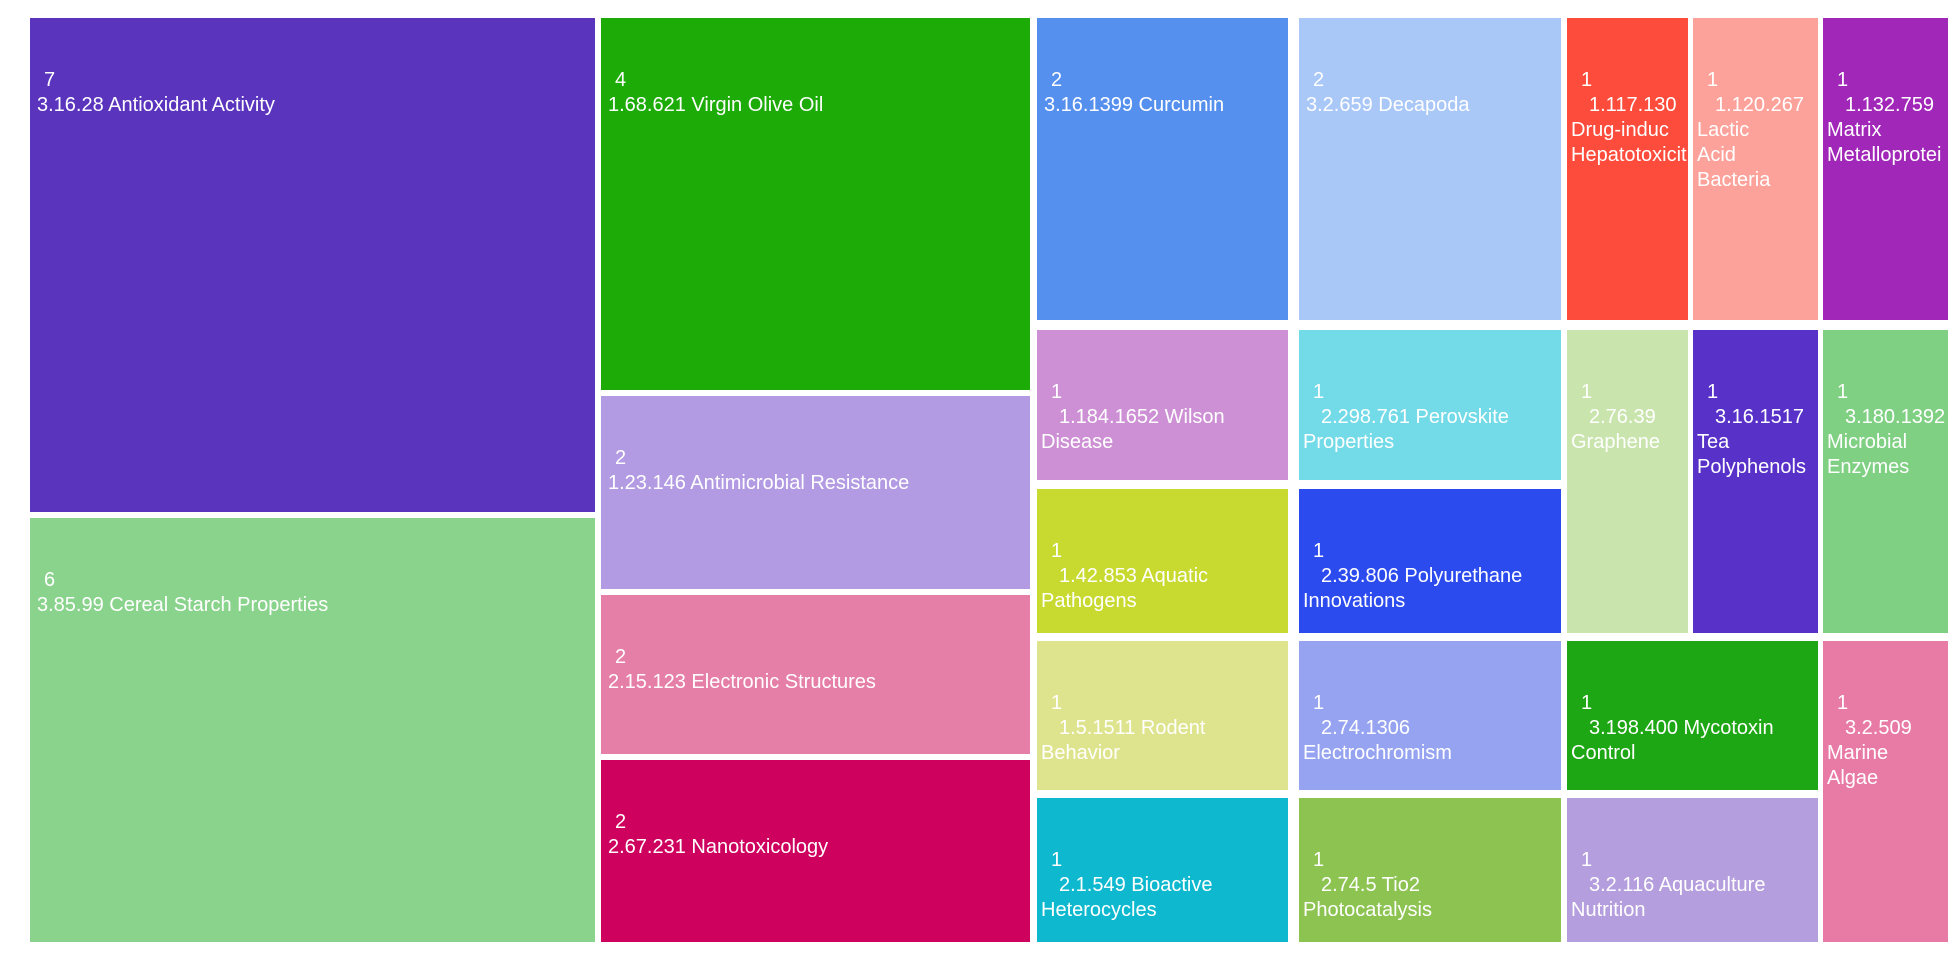  What do you see at coordinates (1629, 130) in the screenshot?
I see `tile-label: 1.117.130 Drug-induc Hepatotoxicit` at bounding box center [1629, 130].